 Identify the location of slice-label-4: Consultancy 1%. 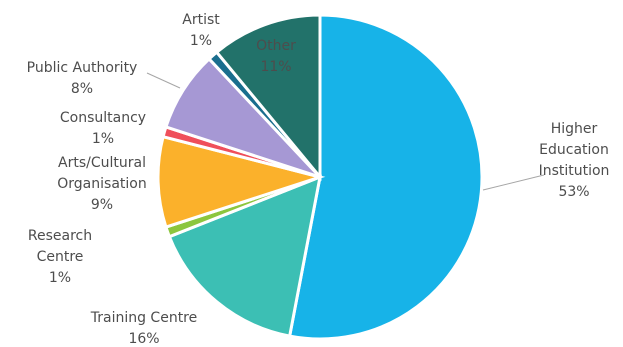
(103, 128).